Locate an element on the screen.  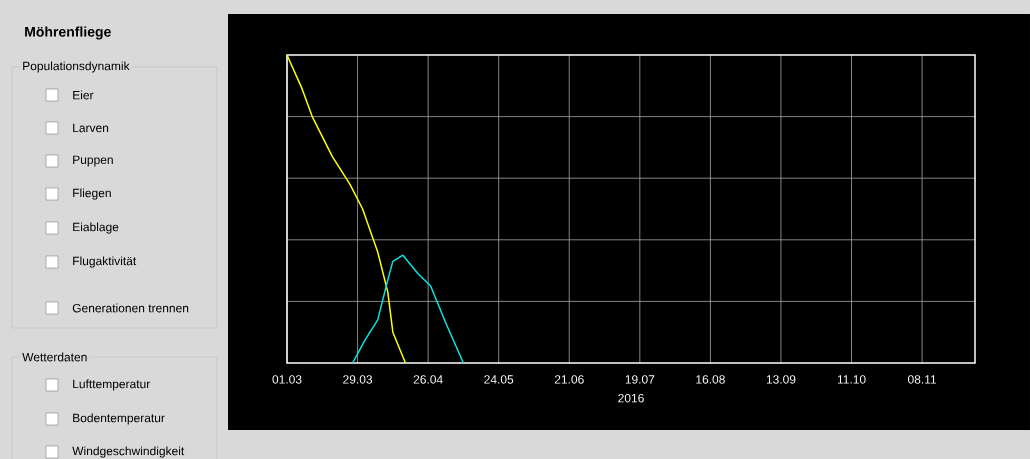
x-tick-label: 11.10 is located at coordinates (851, 379).